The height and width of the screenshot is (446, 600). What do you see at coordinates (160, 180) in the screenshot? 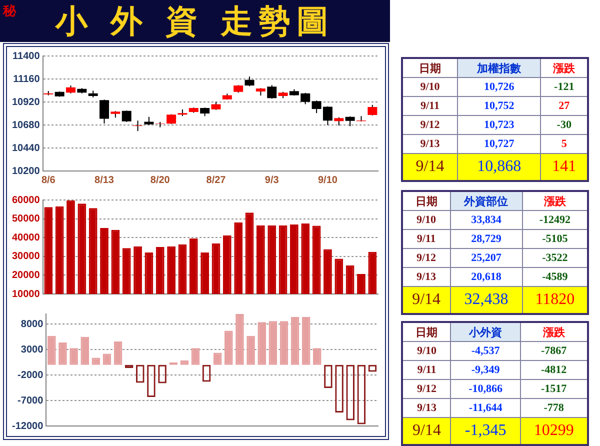
I see `x-tick-label: 8/20` at bounding box center [160, 180].